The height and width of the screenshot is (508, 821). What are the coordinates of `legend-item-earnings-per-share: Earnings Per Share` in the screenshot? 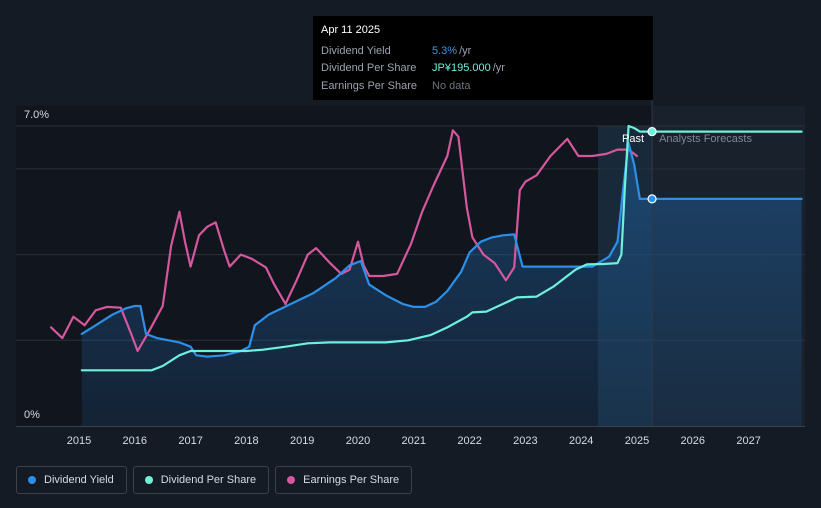 It's located at (344, 480).